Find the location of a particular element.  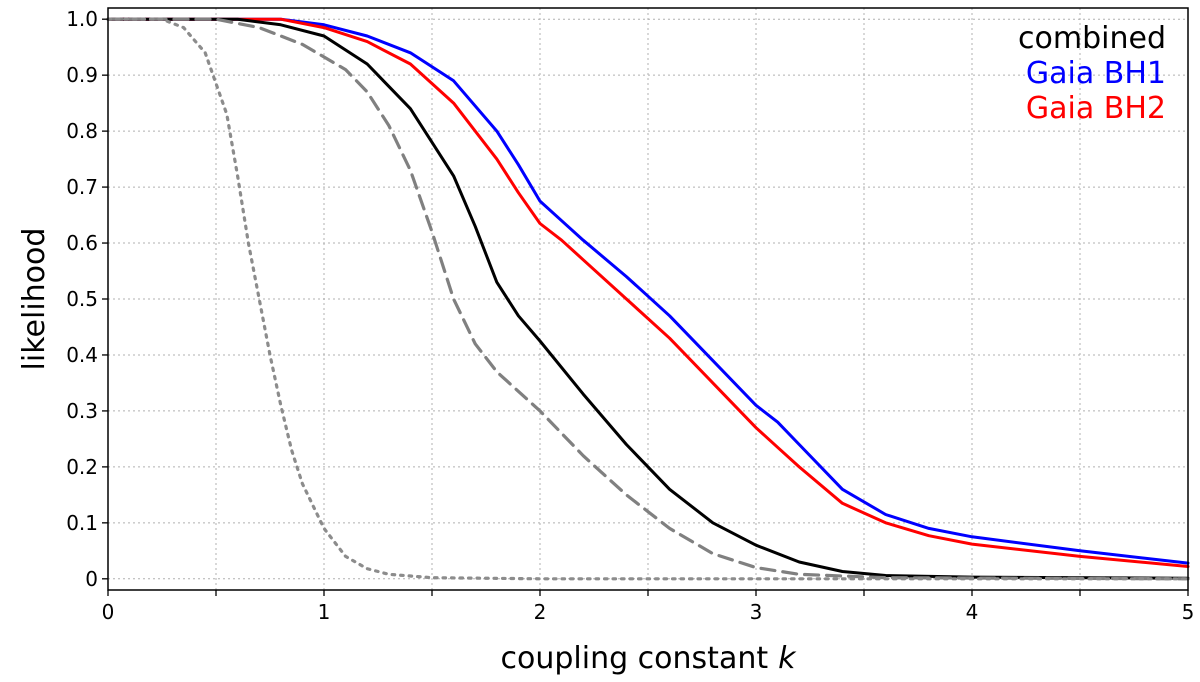

x-tick-label: 1 is located at coordinates (324, 612).